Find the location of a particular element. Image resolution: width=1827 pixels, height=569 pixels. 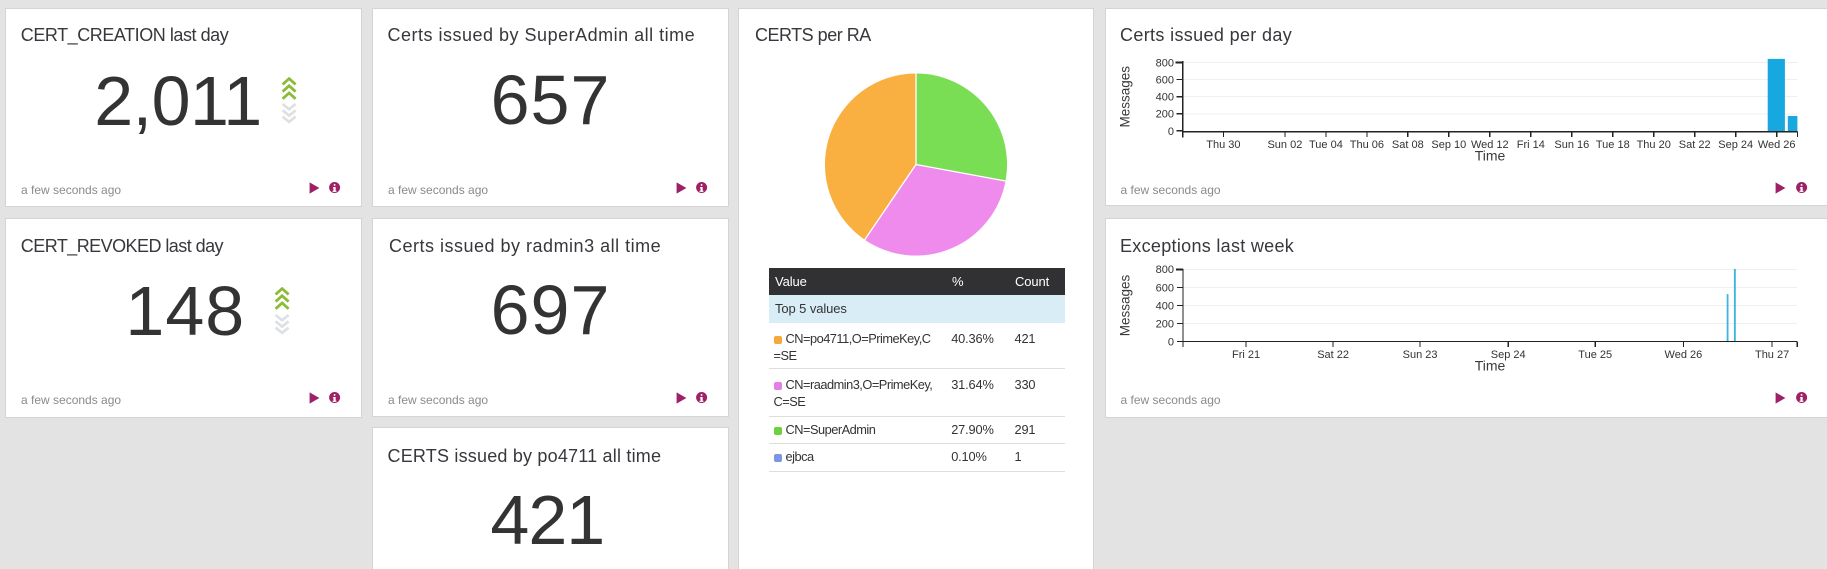

svg-text: Tue 25 is located at coordinates (1595, 355).